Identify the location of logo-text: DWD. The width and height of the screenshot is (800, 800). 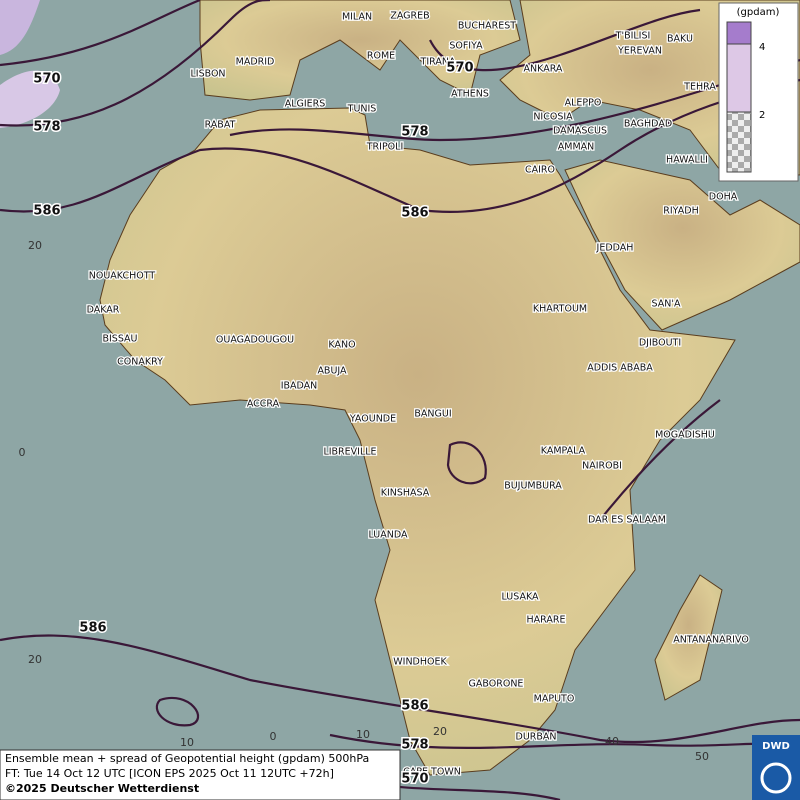
(776, 746).